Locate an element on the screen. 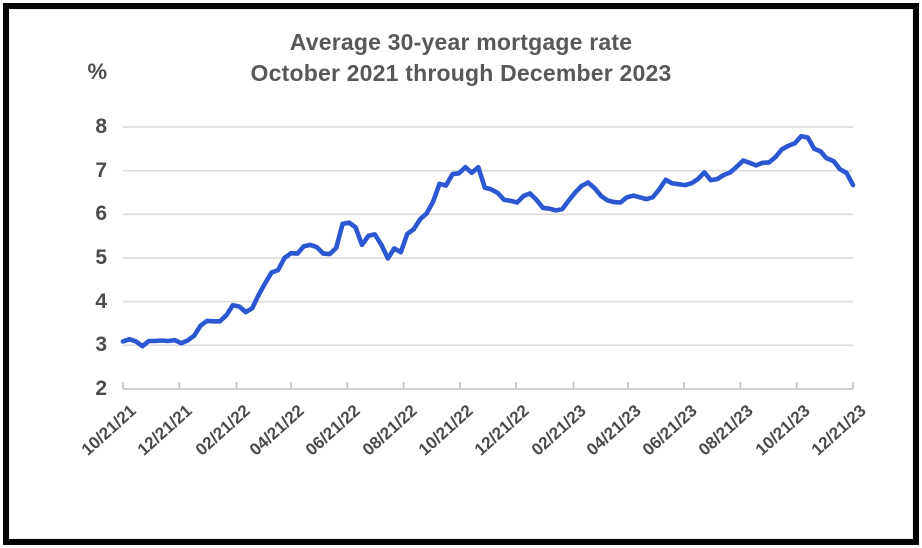 This screenshot has width=922, height=548. y-axis-tick-label-8: 8 is located at coordinates (101, 126).